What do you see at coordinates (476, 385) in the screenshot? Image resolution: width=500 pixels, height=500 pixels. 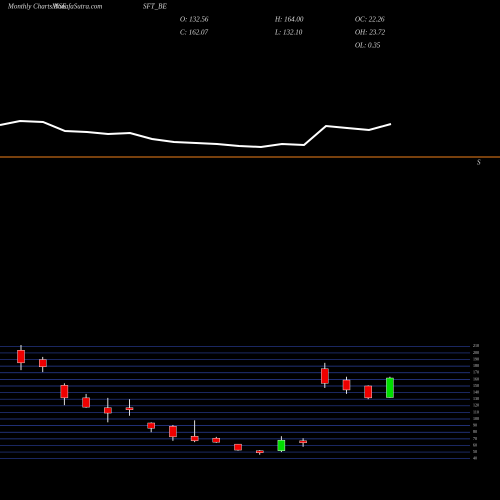 I see `y-tick-label: 150` at bounding box center [476, 385].